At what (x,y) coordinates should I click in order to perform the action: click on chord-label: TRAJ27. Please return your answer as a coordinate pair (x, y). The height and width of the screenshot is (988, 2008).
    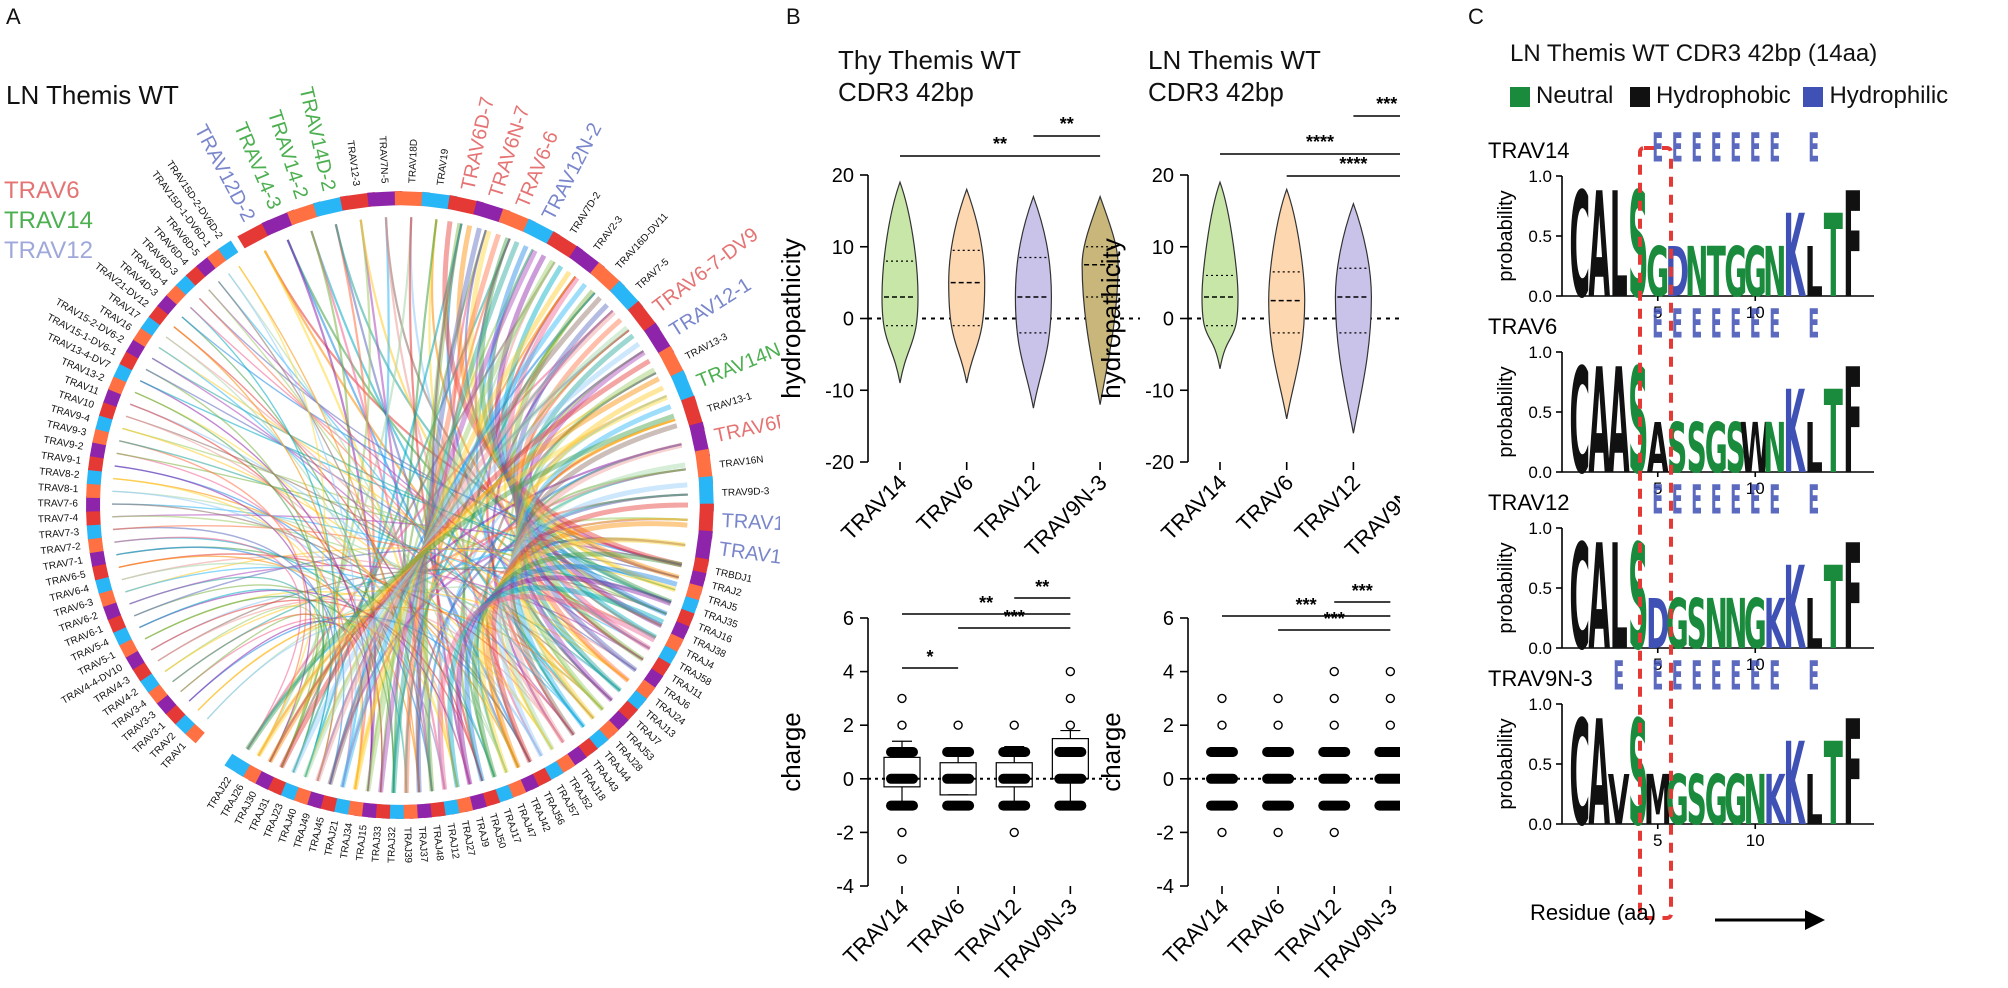
    Looking at the image, I should click on (468, 838).